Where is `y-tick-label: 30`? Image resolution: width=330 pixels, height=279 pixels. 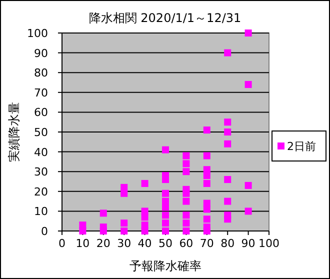 y-tick-label: 30 is located at coordinates (41, 172).